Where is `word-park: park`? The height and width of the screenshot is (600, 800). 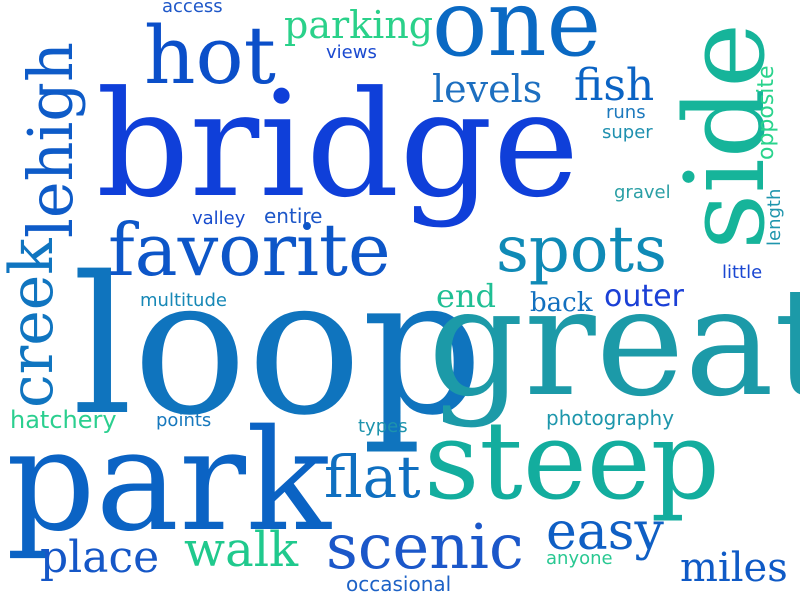
word-park: park is located at coordinates (168, 481).